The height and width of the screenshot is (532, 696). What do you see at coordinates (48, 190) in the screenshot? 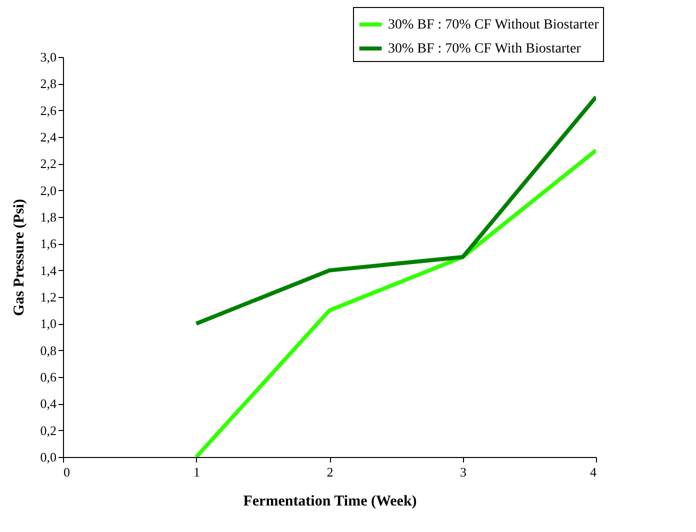
I see `y-tick-label: 2,0` at bounding box center [48, 190].